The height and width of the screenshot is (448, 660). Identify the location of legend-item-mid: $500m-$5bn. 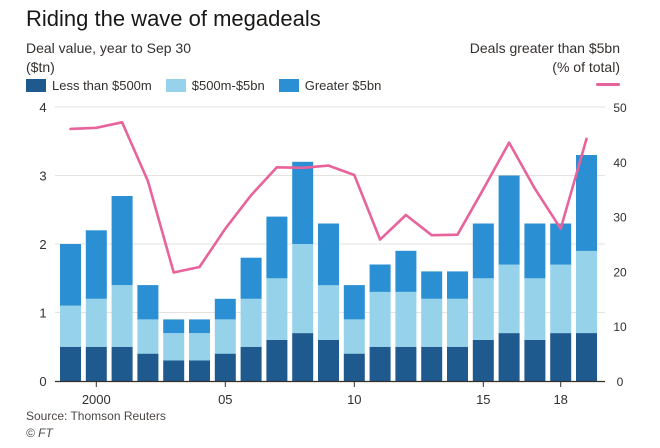
(215, 85).